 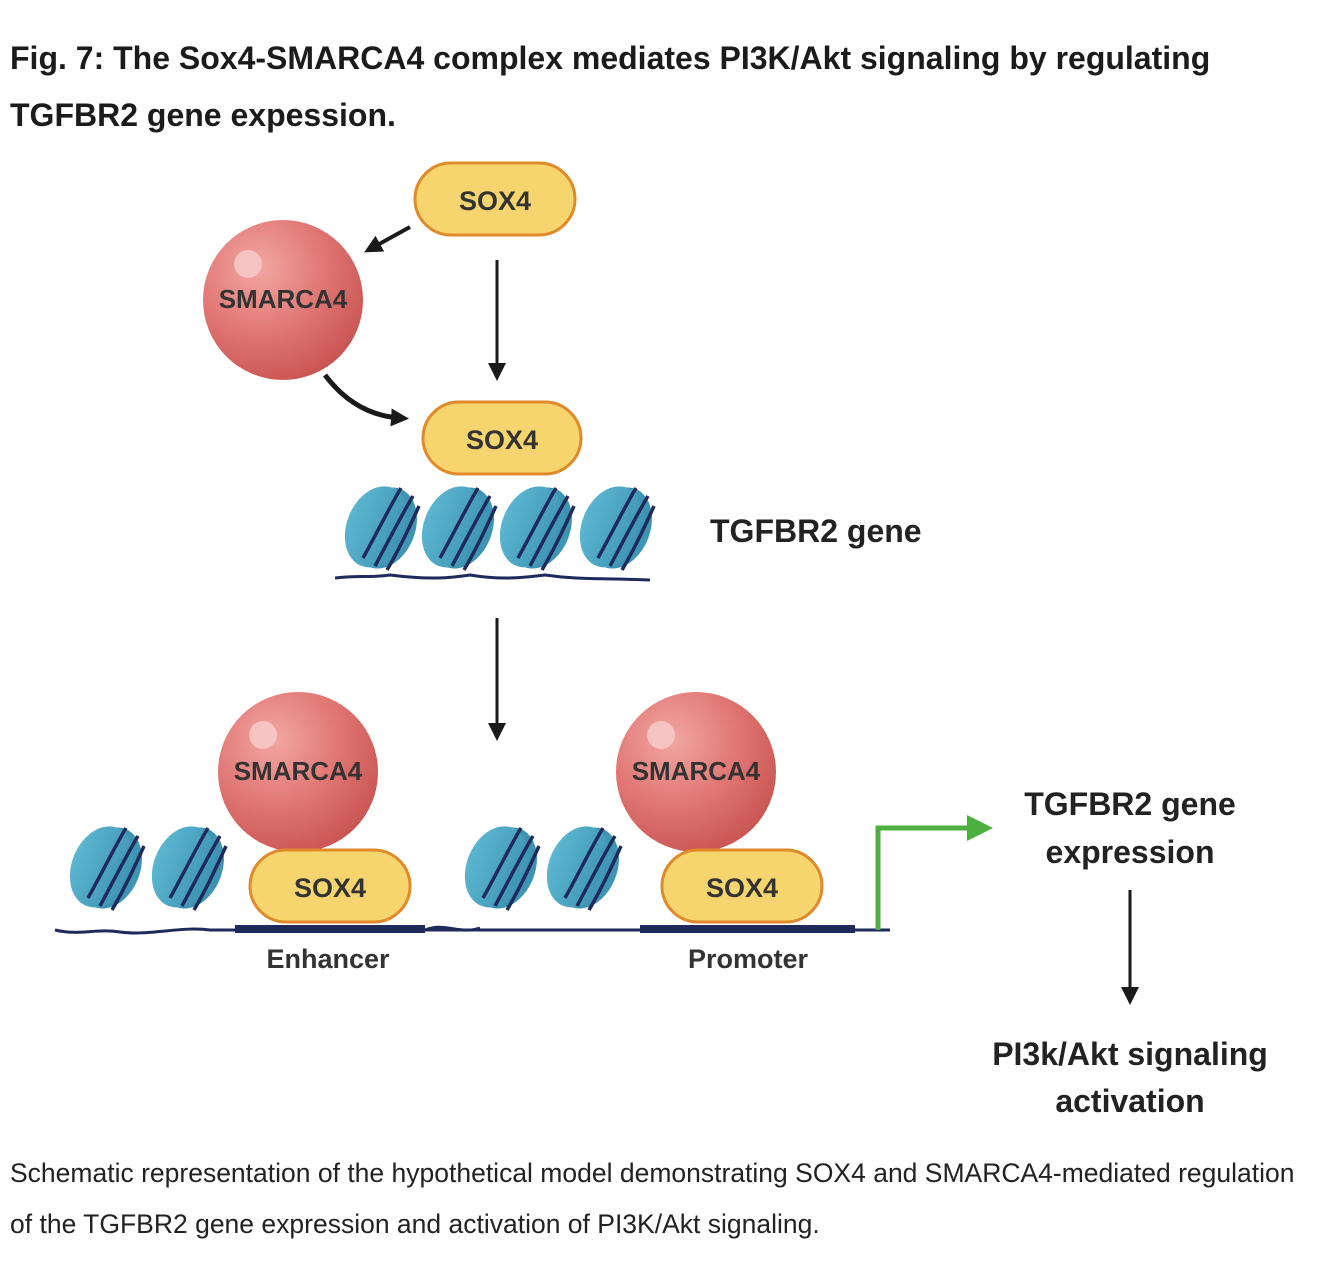 I want to click on smarca4-promoter: SMARCA4, so click(x=696, y=772).